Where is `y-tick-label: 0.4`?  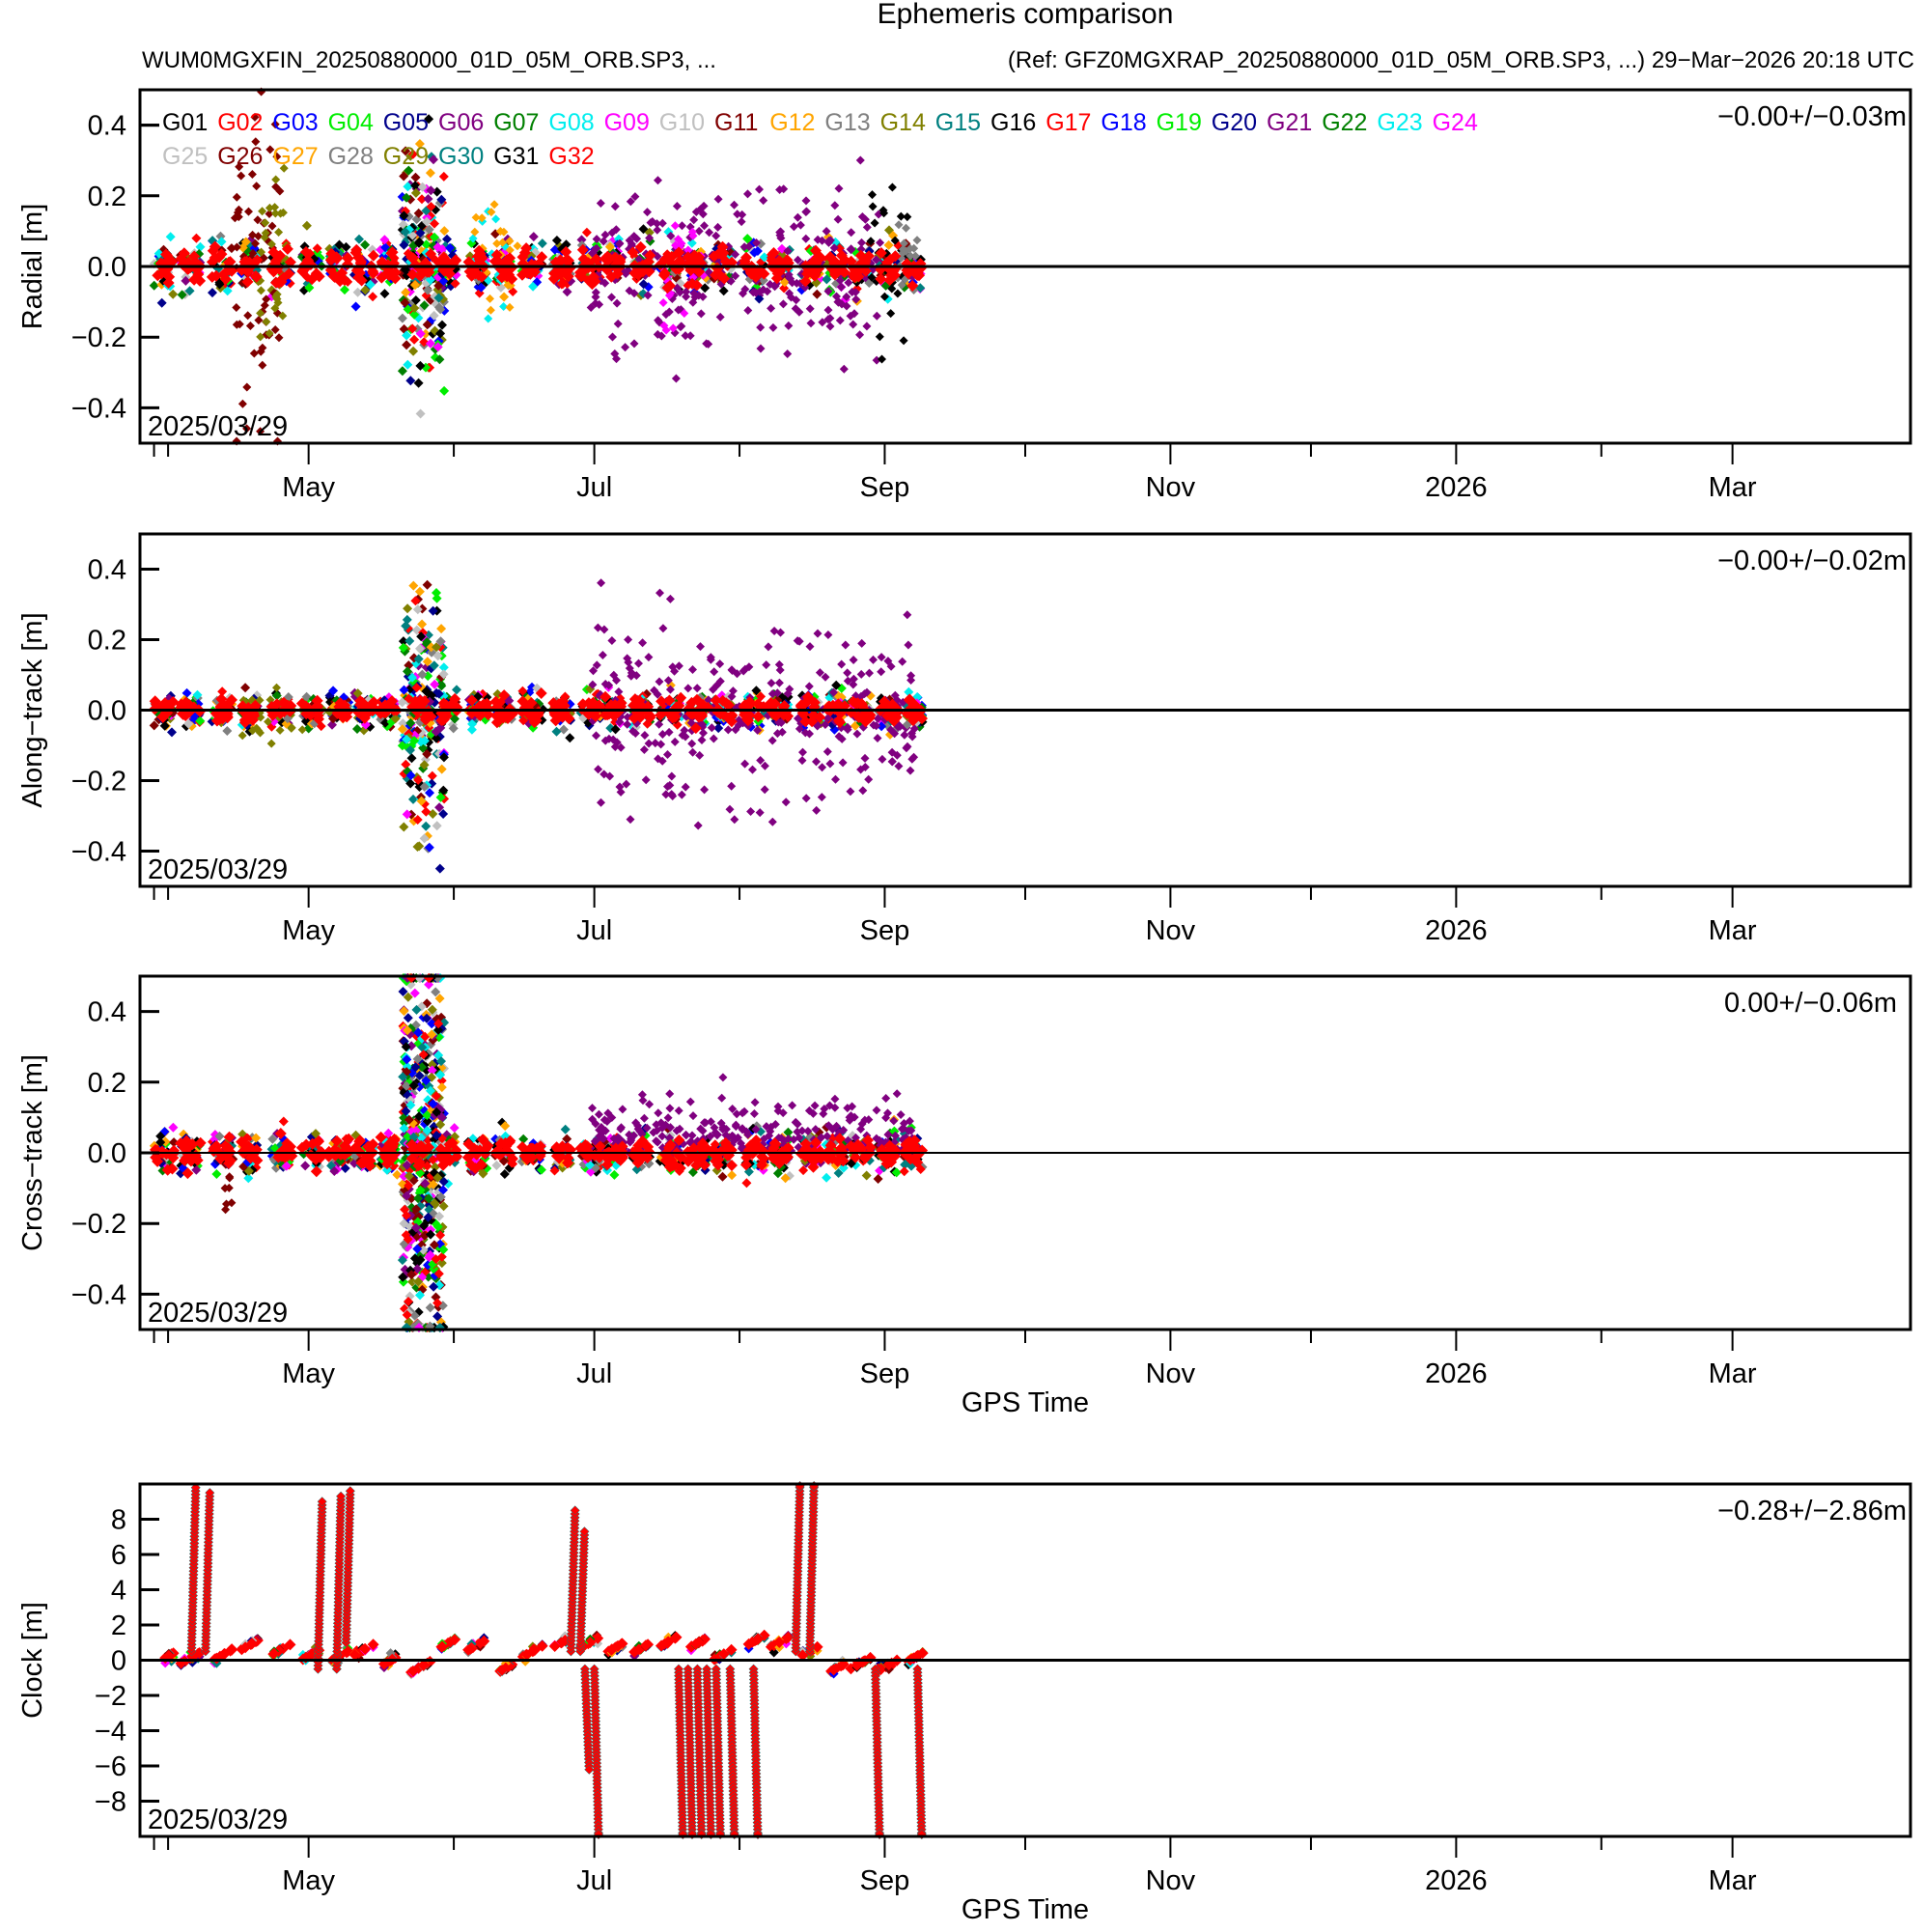
y-tick-label: 0.4 is located at coordinates (107, 570).